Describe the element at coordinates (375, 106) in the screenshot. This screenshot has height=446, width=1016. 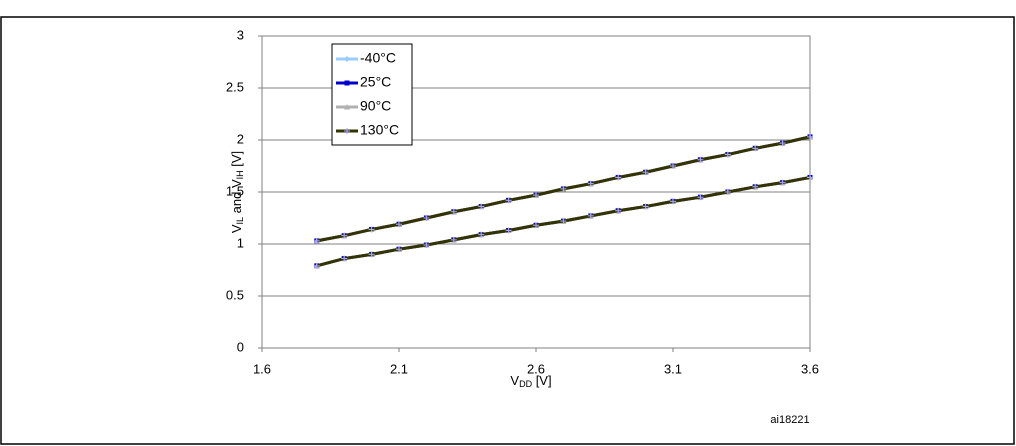
I see `legend-label: 90°C` at that location.